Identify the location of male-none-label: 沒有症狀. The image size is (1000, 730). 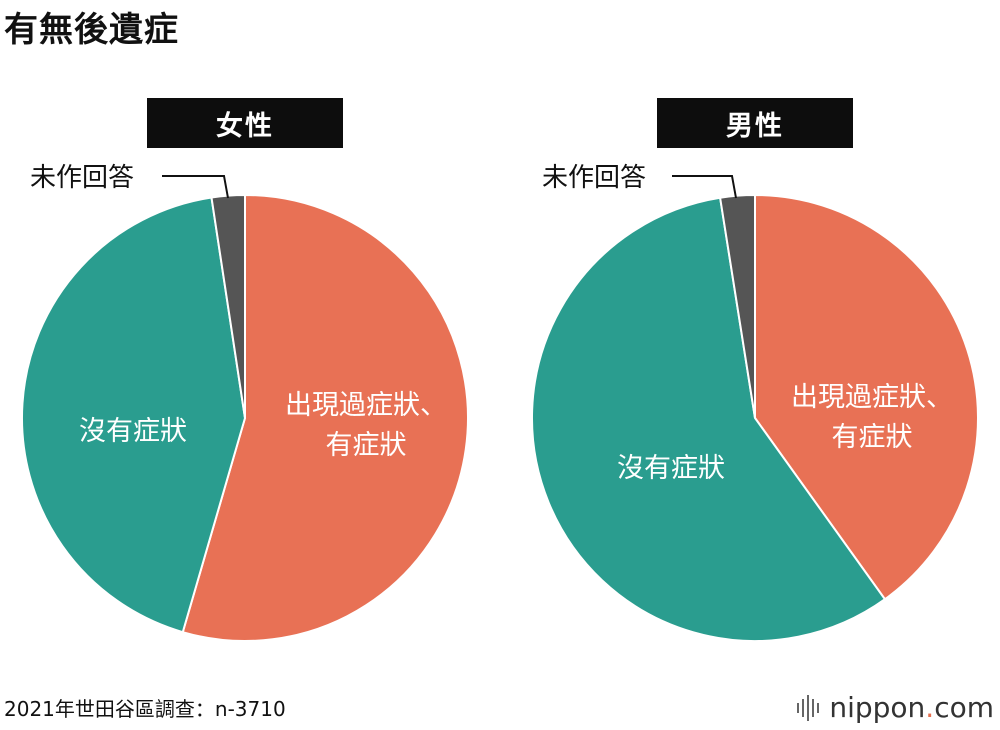
(671, 469).